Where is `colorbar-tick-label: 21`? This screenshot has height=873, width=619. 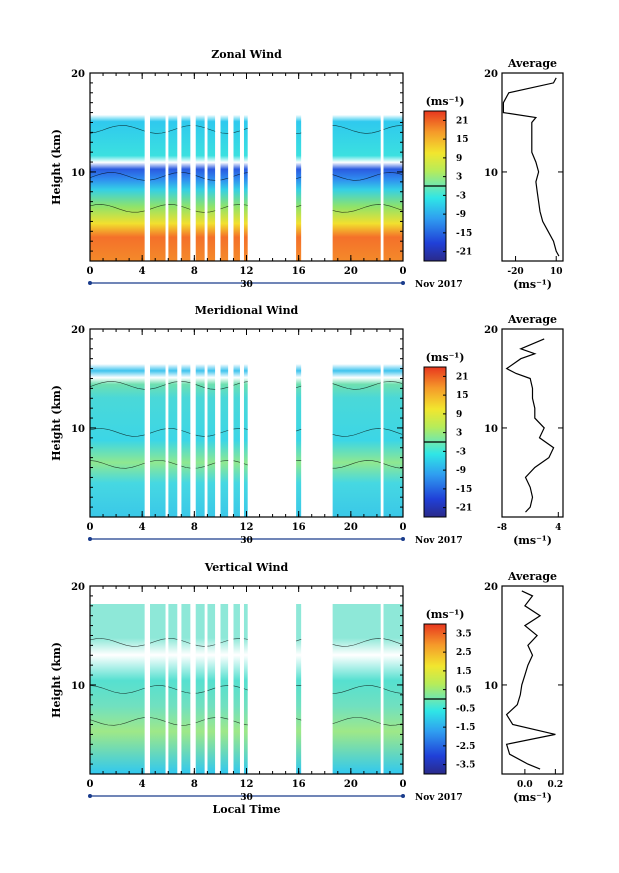 colorbar-tick-label: 21 is located at coordinates (462, 377).